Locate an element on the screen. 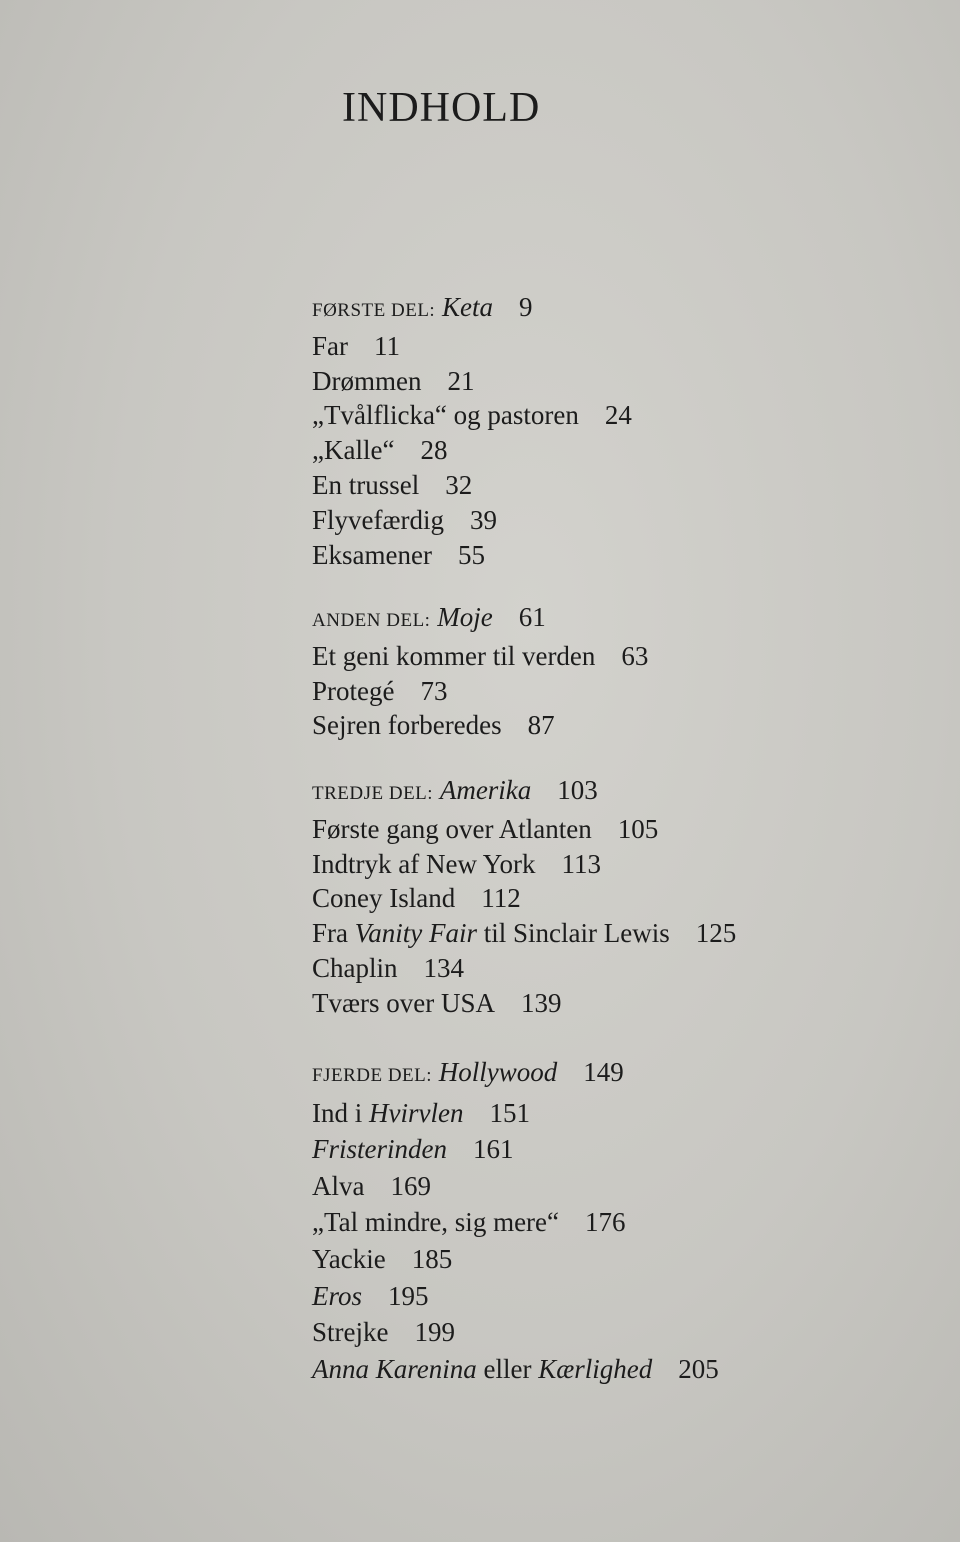 This screenshot has width=960, height=1542. page-number: 151 is located at coordinates (509, 1112).